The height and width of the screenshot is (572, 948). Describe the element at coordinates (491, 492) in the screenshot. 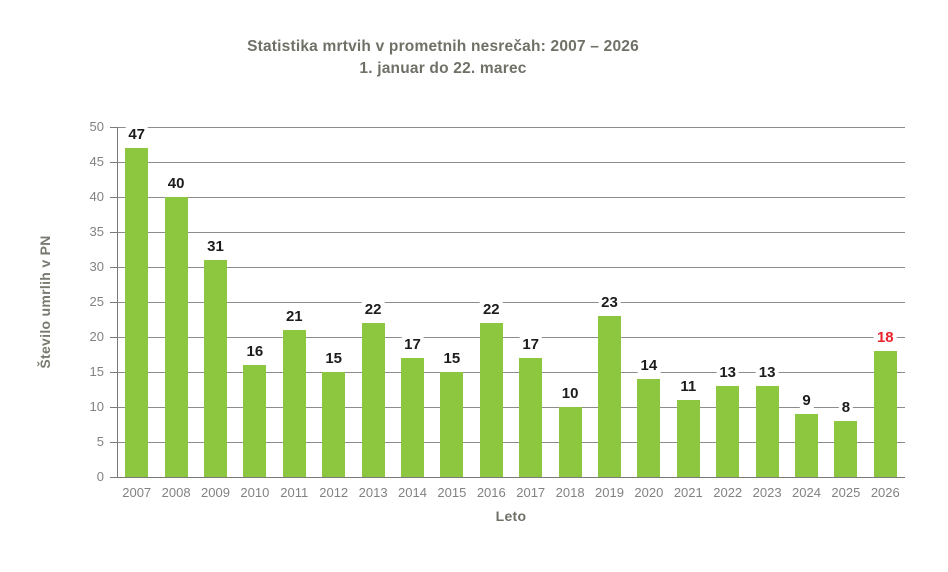

I see `x-tick-label: 2016` at that location.